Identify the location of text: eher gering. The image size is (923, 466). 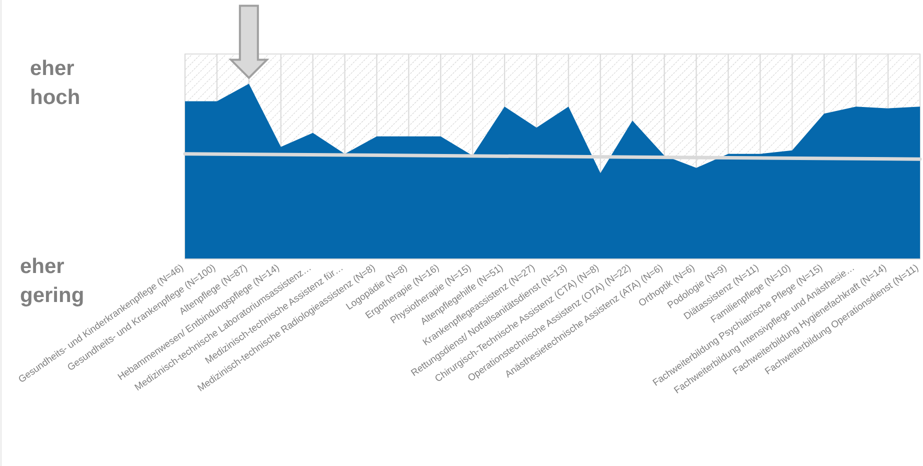
(52, 281).